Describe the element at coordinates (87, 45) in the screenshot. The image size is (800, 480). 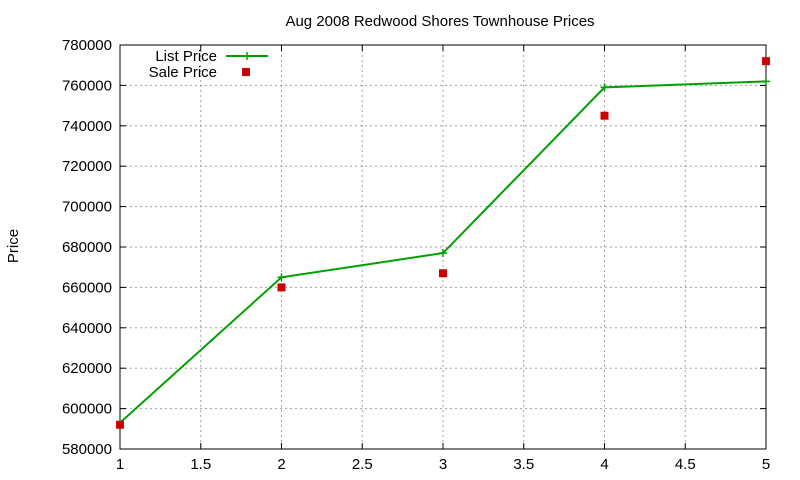
I see `y-tick-label: 780000` at that location.